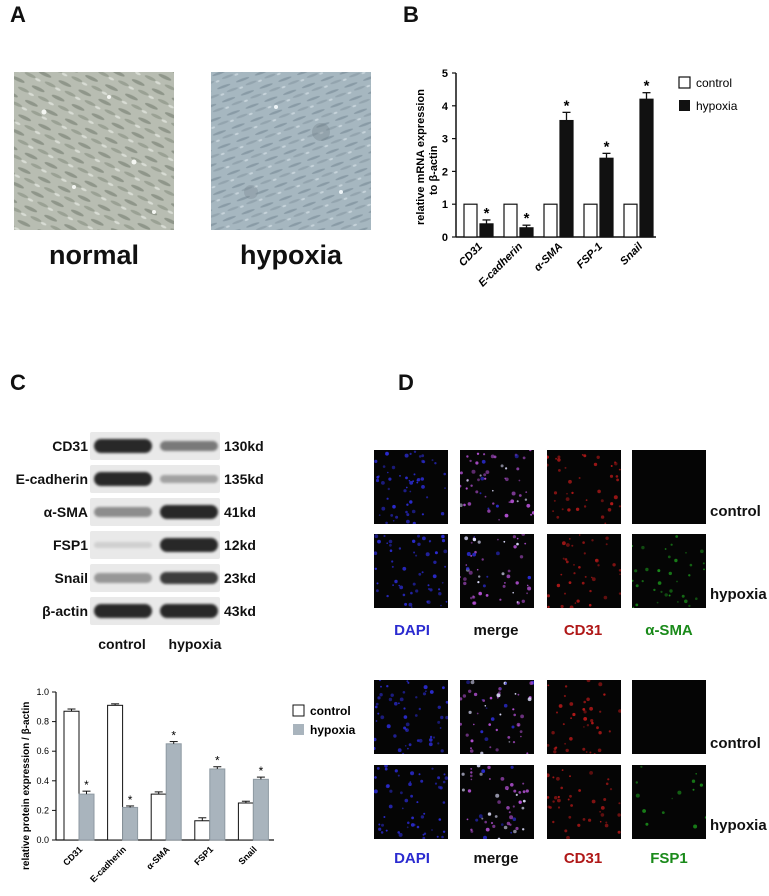 This screenshot has height=896, width=769. What do you see at coordinates (158, 858) in the screenshot?
I see `c-category-label: α-SMA` at bounding box center [158, 858].